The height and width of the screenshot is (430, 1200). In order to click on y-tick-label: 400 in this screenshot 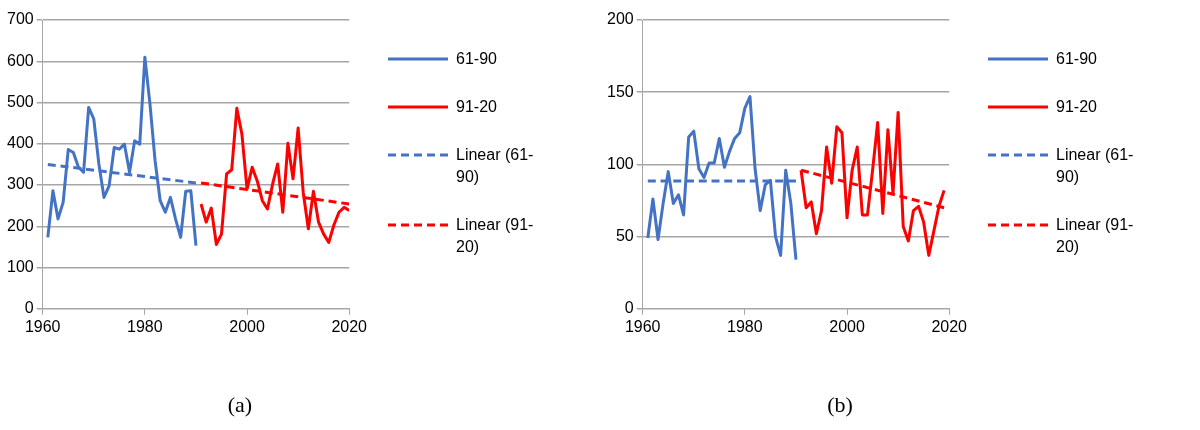, I will do `click(20, 143)`.